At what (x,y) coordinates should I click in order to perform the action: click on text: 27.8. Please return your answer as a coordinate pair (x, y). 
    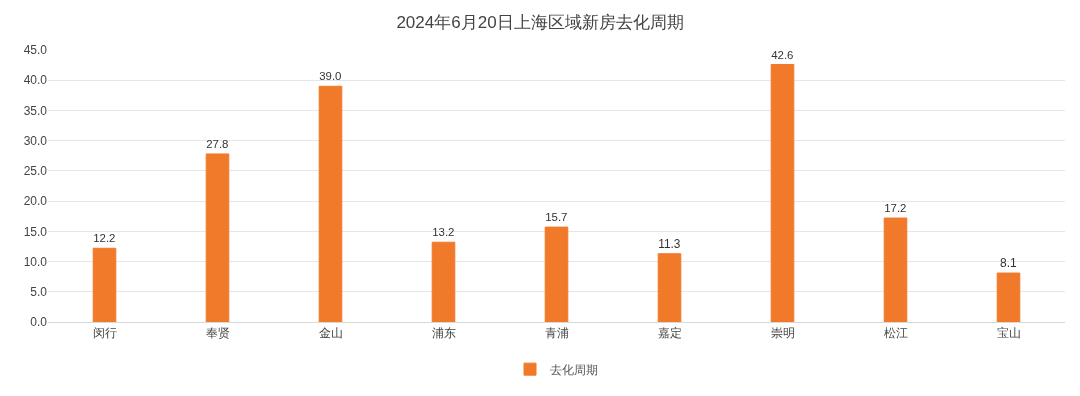
    Looking at the image, I should click on (217, 144).